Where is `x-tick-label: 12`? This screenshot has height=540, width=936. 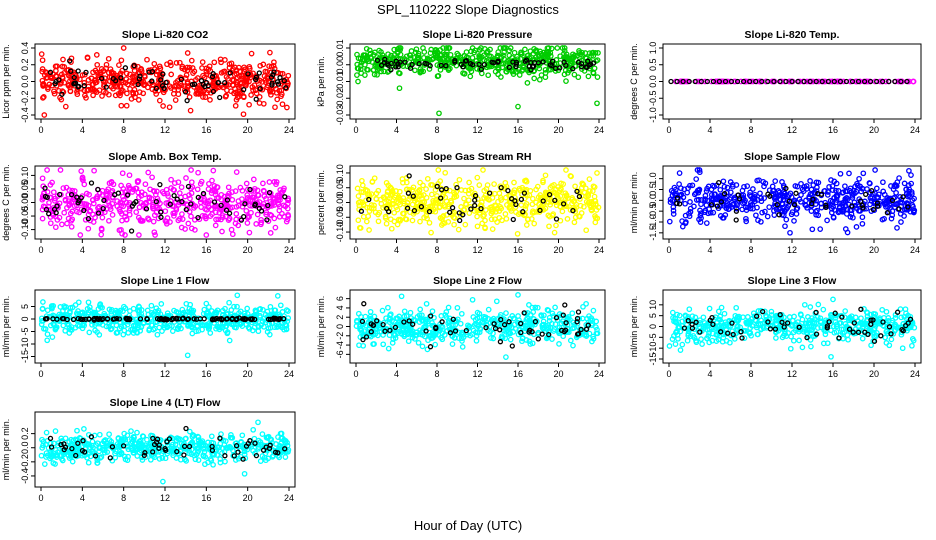
x-tick-label: 12 is located at coordinates (477, 374).